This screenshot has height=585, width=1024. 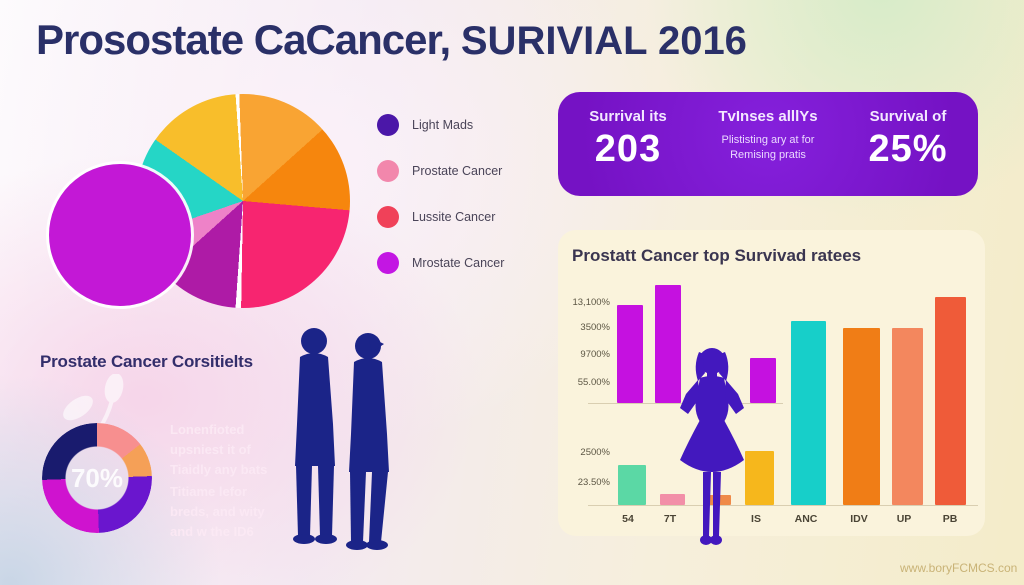 What do you see at coordinates (219, 469) in the screenshot?
I see `caption-line: Tiaidly any bats` at bounding box center [219, 469].